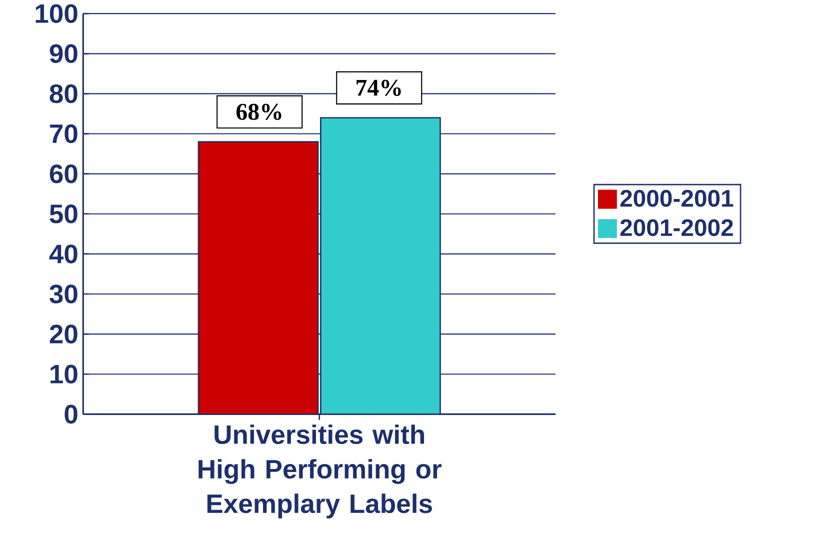 Image resolution: width=822 pixels, height=558 pixels. I want to click on y-tick-label: 90, so click(64, 54).